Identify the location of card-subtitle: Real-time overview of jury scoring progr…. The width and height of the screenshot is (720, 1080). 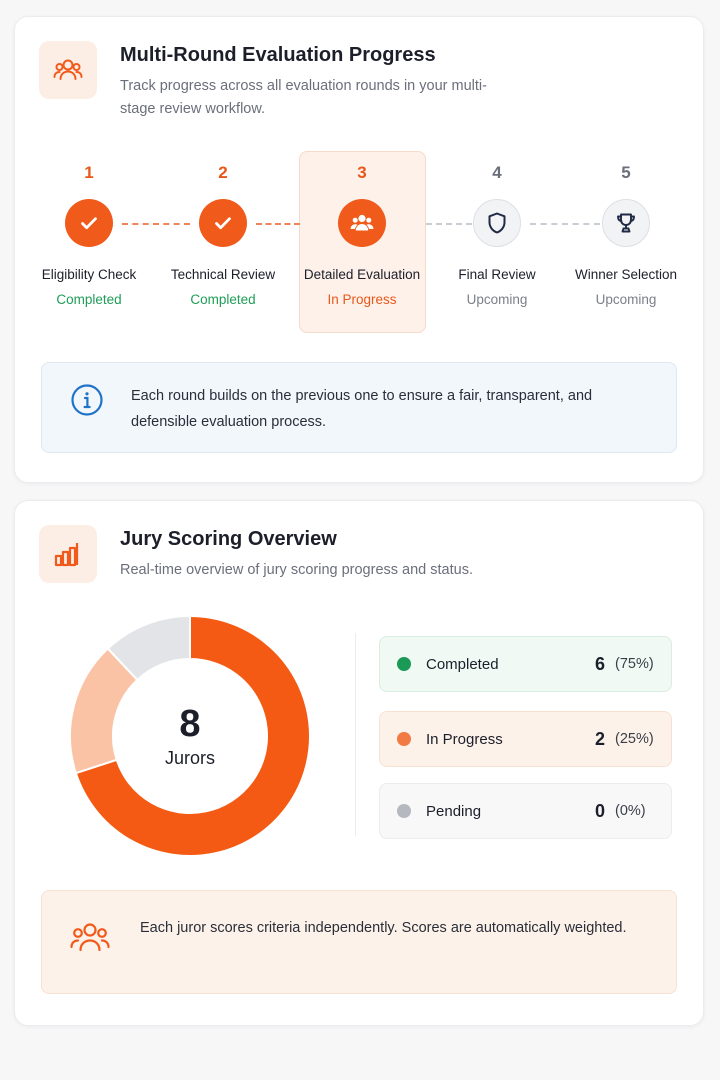
(296, 570).